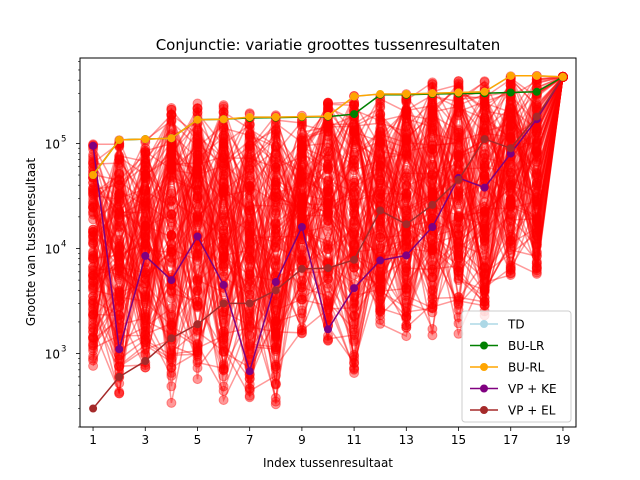 The width and height of the screenshot is (640, 480). Describe the element at coordinates (458, 440) in the screenshot. I see `x-tick-label: 15` at that location.